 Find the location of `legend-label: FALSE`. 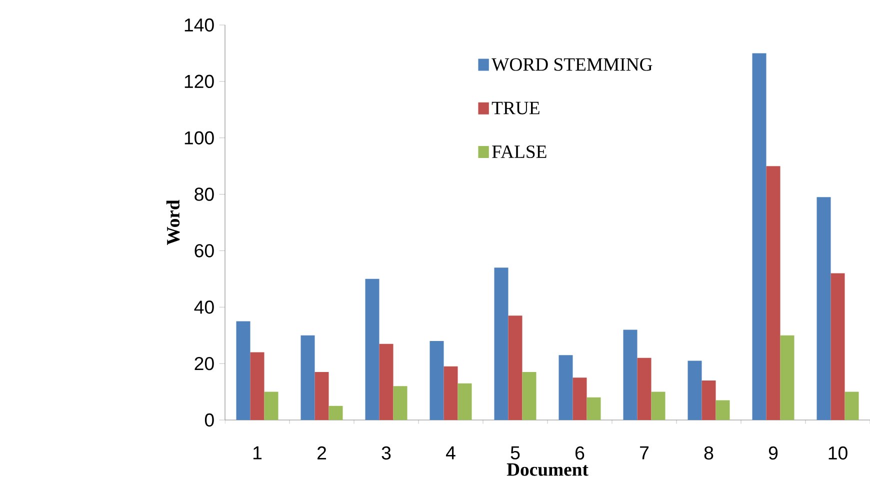

legend-label: FALSE is located at coordinates (519, 152).